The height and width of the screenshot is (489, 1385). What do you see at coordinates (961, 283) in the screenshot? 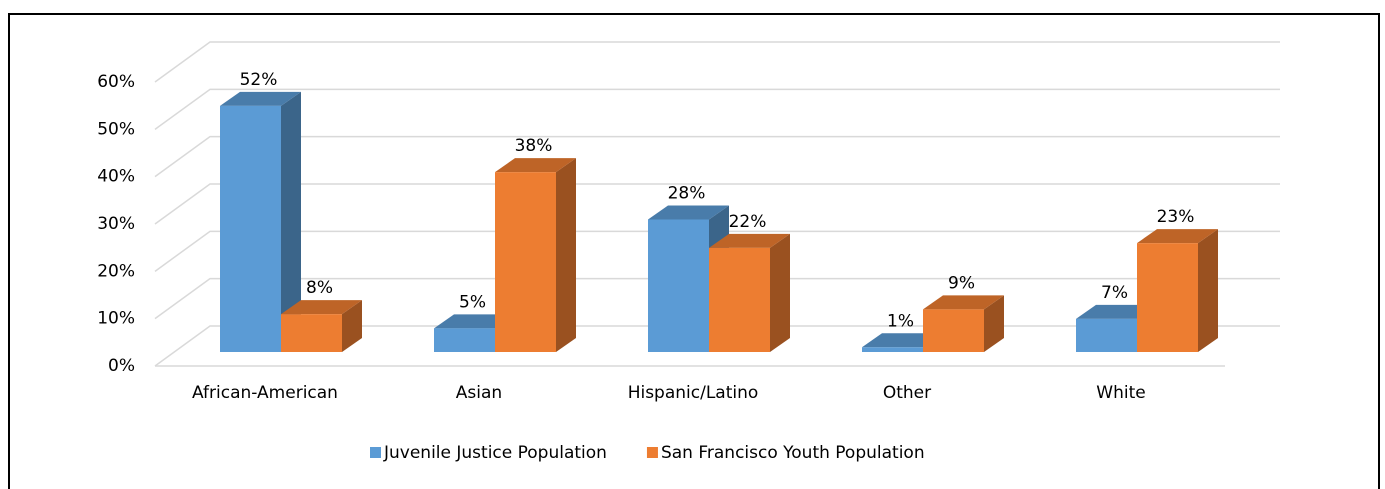
I see `data-label: 9%` at bounding box center [961, 283].